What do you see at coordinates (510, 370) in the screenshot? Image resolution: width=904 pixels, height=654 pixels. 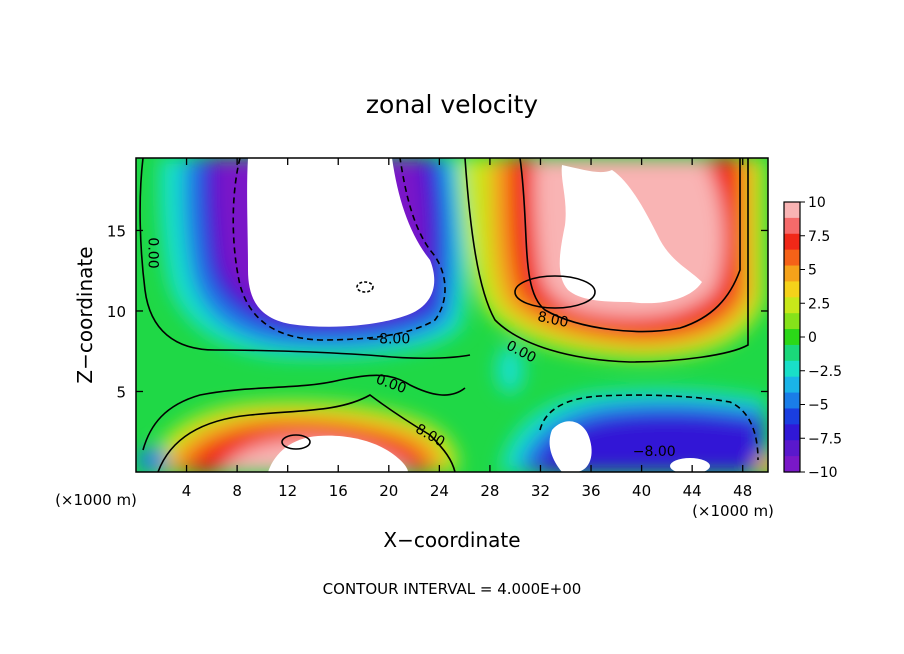 I see `cyan-spot-mid` at bounding box center [510, 370].